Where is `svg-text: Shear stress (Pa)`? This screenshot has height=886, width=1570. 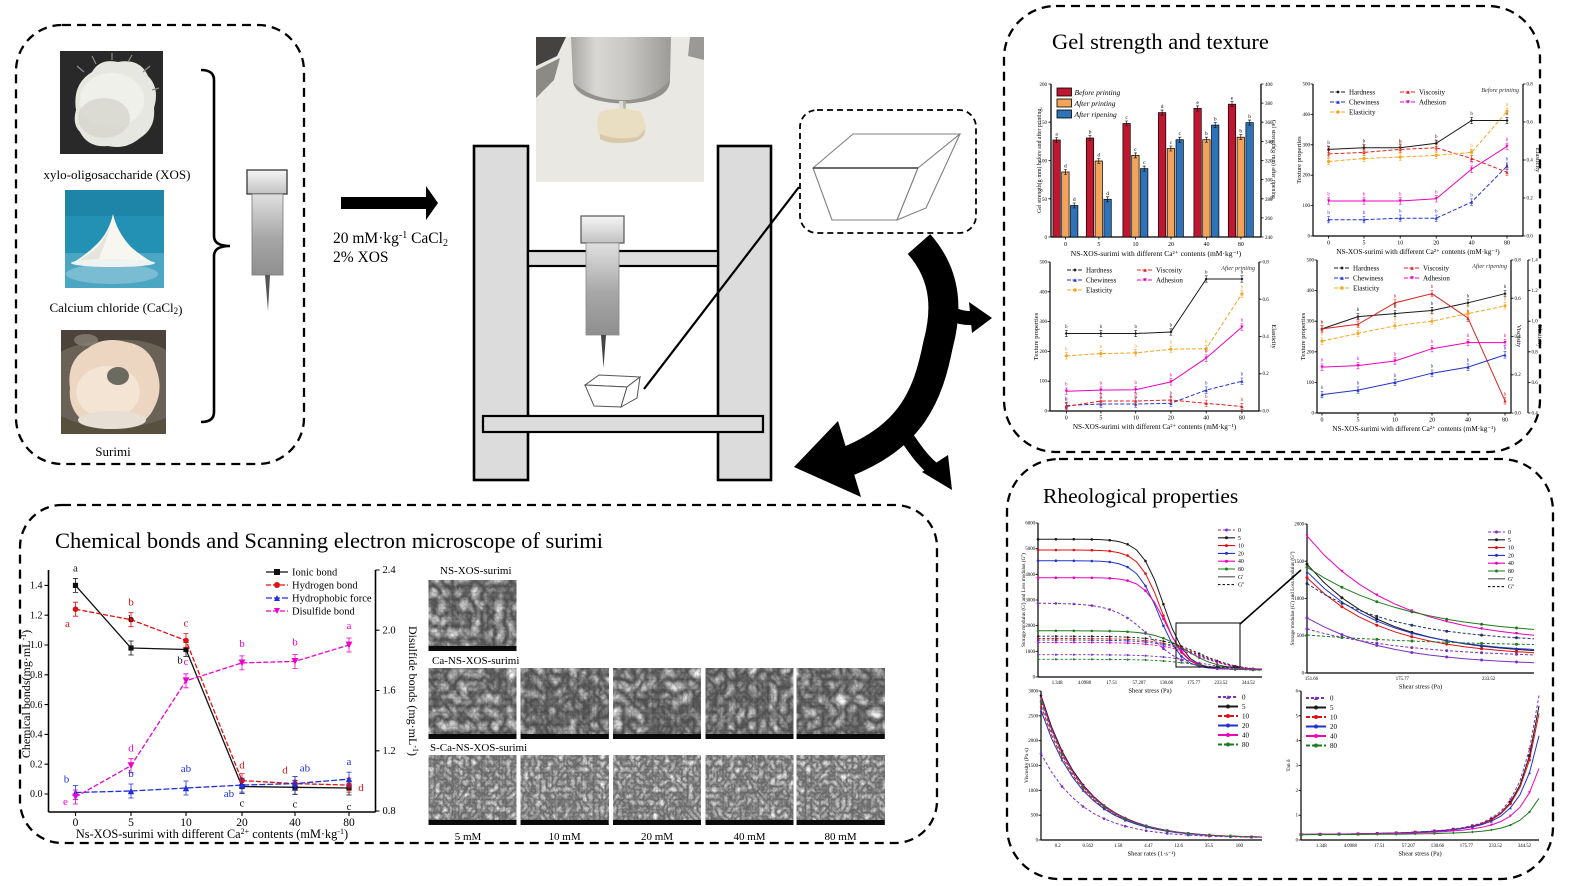
svg-text: Shear stress (Pa) is located at coordinates (1420, 687).